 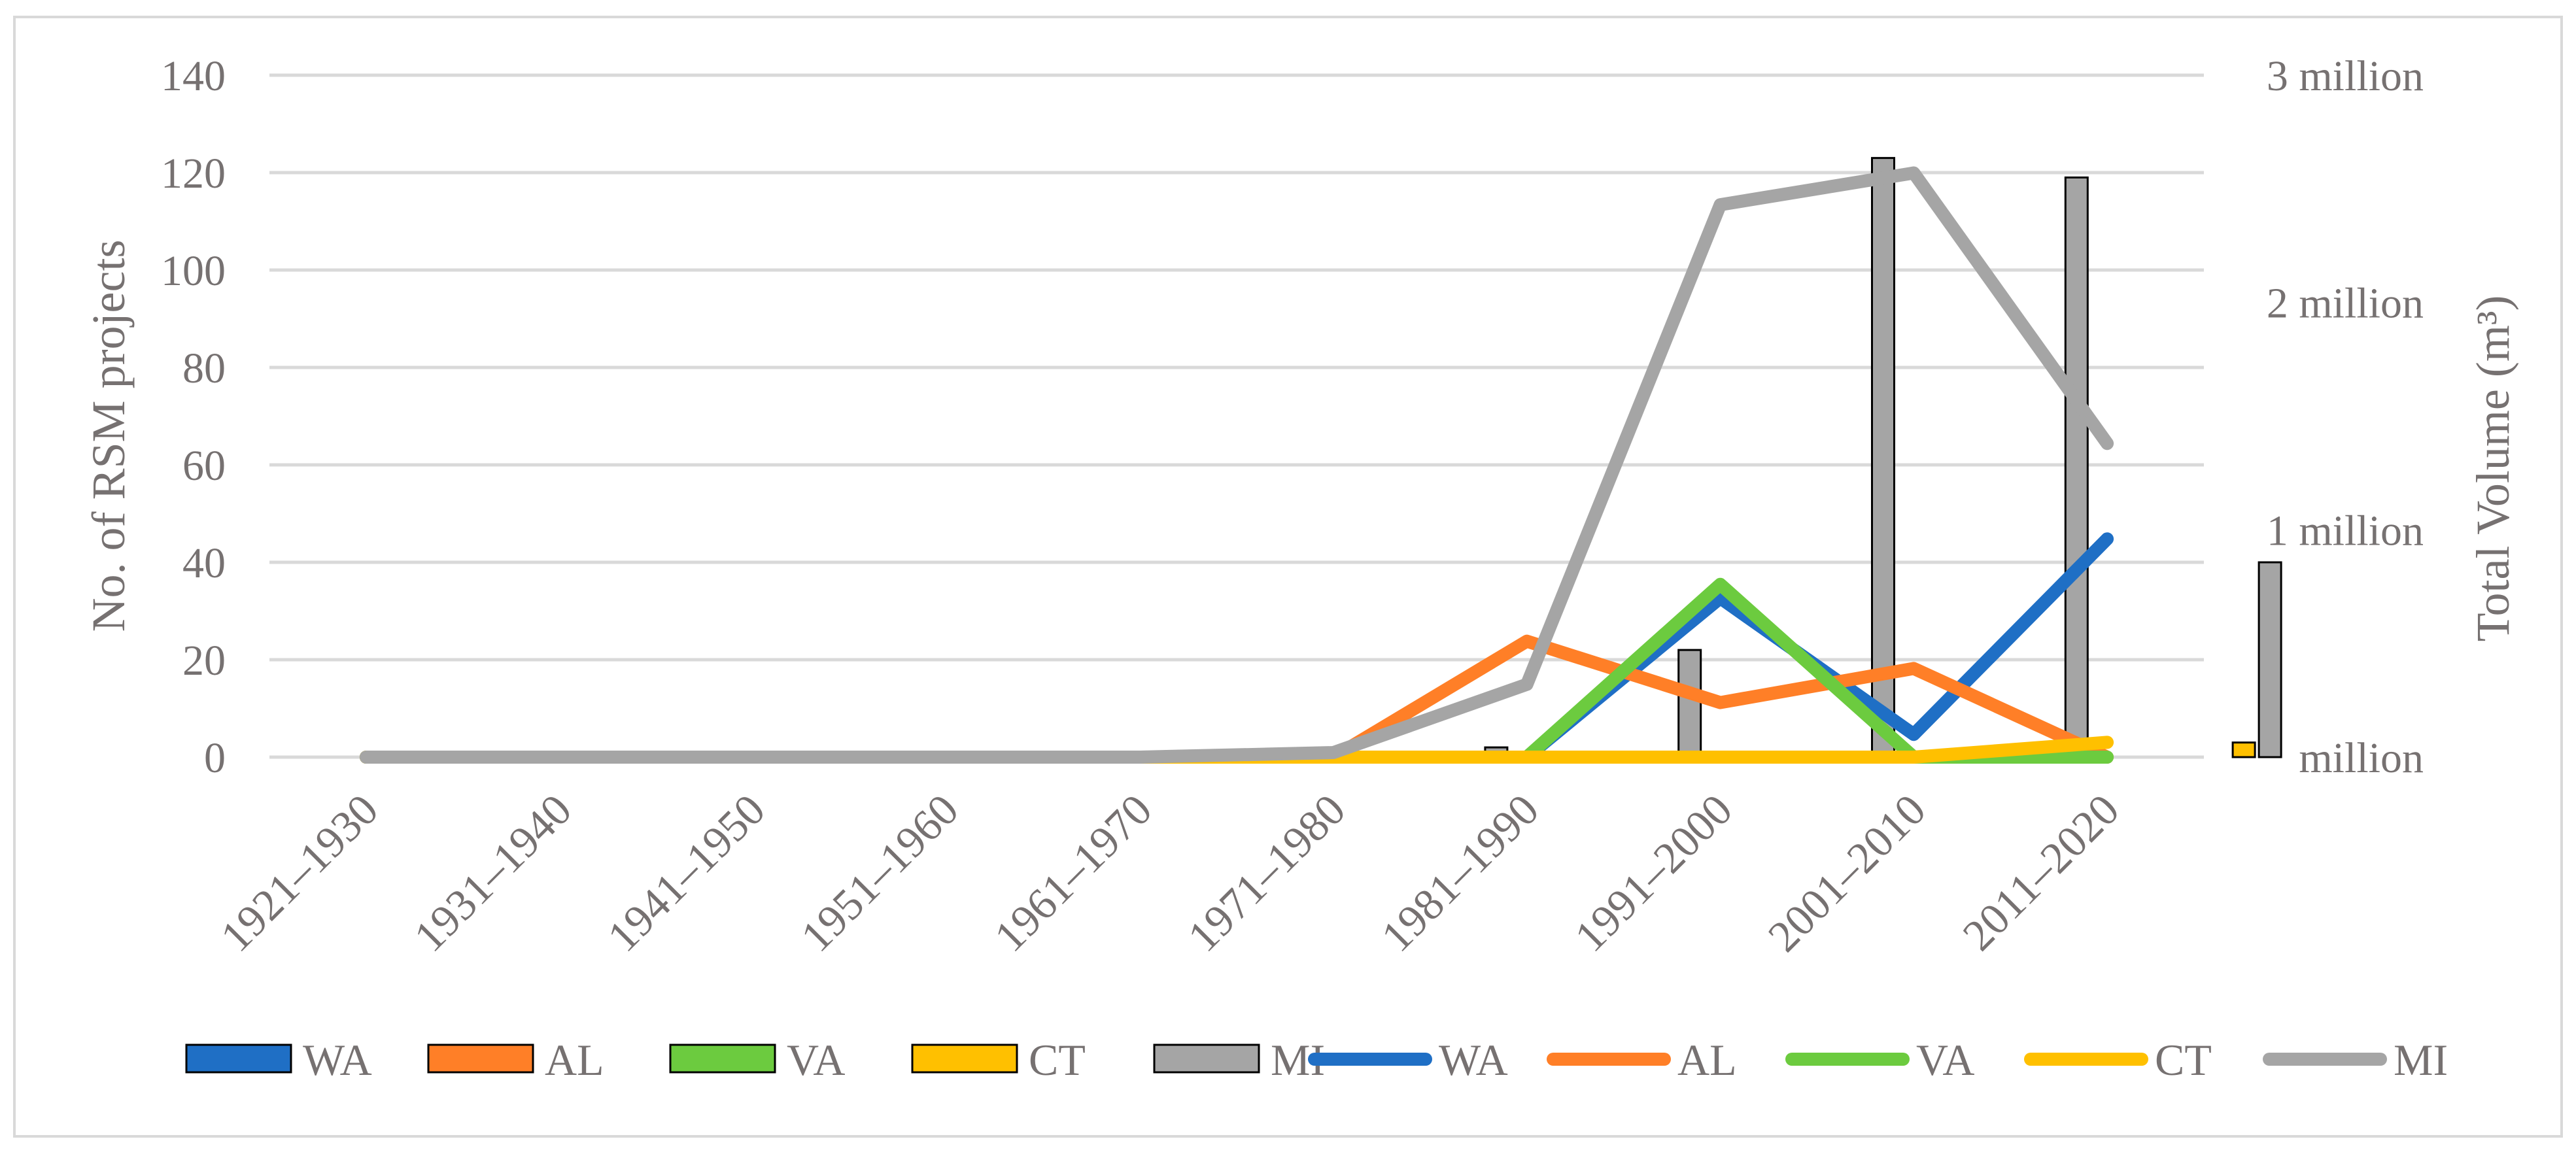 What do you see at coordinates (204, 661) in the screenshot?
I see `y-left-tick-label: 20` at bounding box center [204, 661].